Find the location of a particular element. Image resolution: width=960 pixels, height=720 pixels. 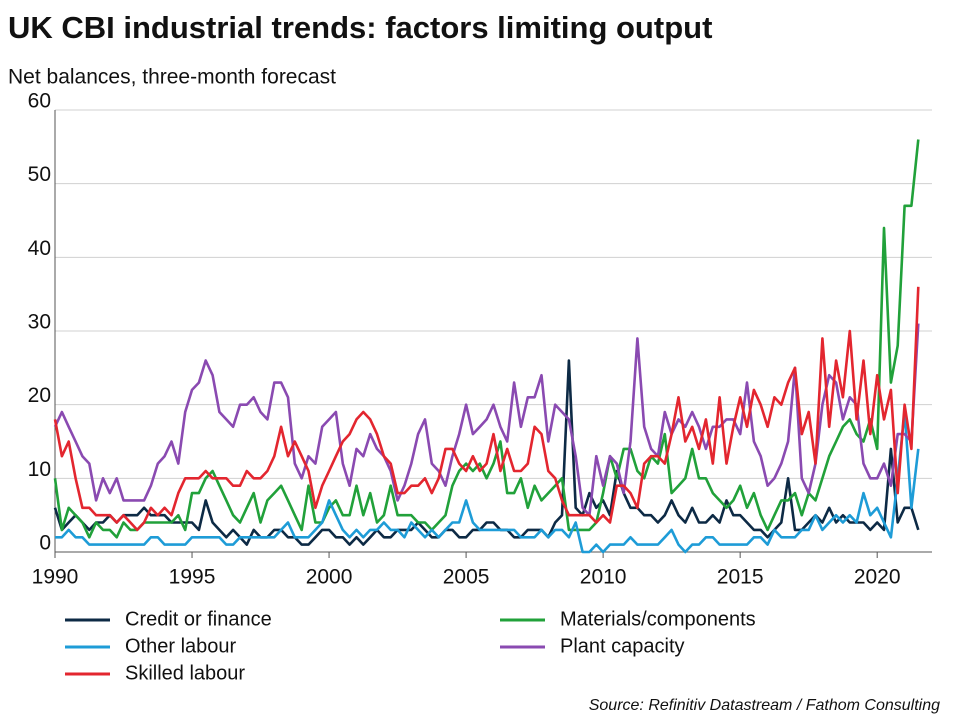

y-tick-label: 40 is located at coordinates (39, 248).